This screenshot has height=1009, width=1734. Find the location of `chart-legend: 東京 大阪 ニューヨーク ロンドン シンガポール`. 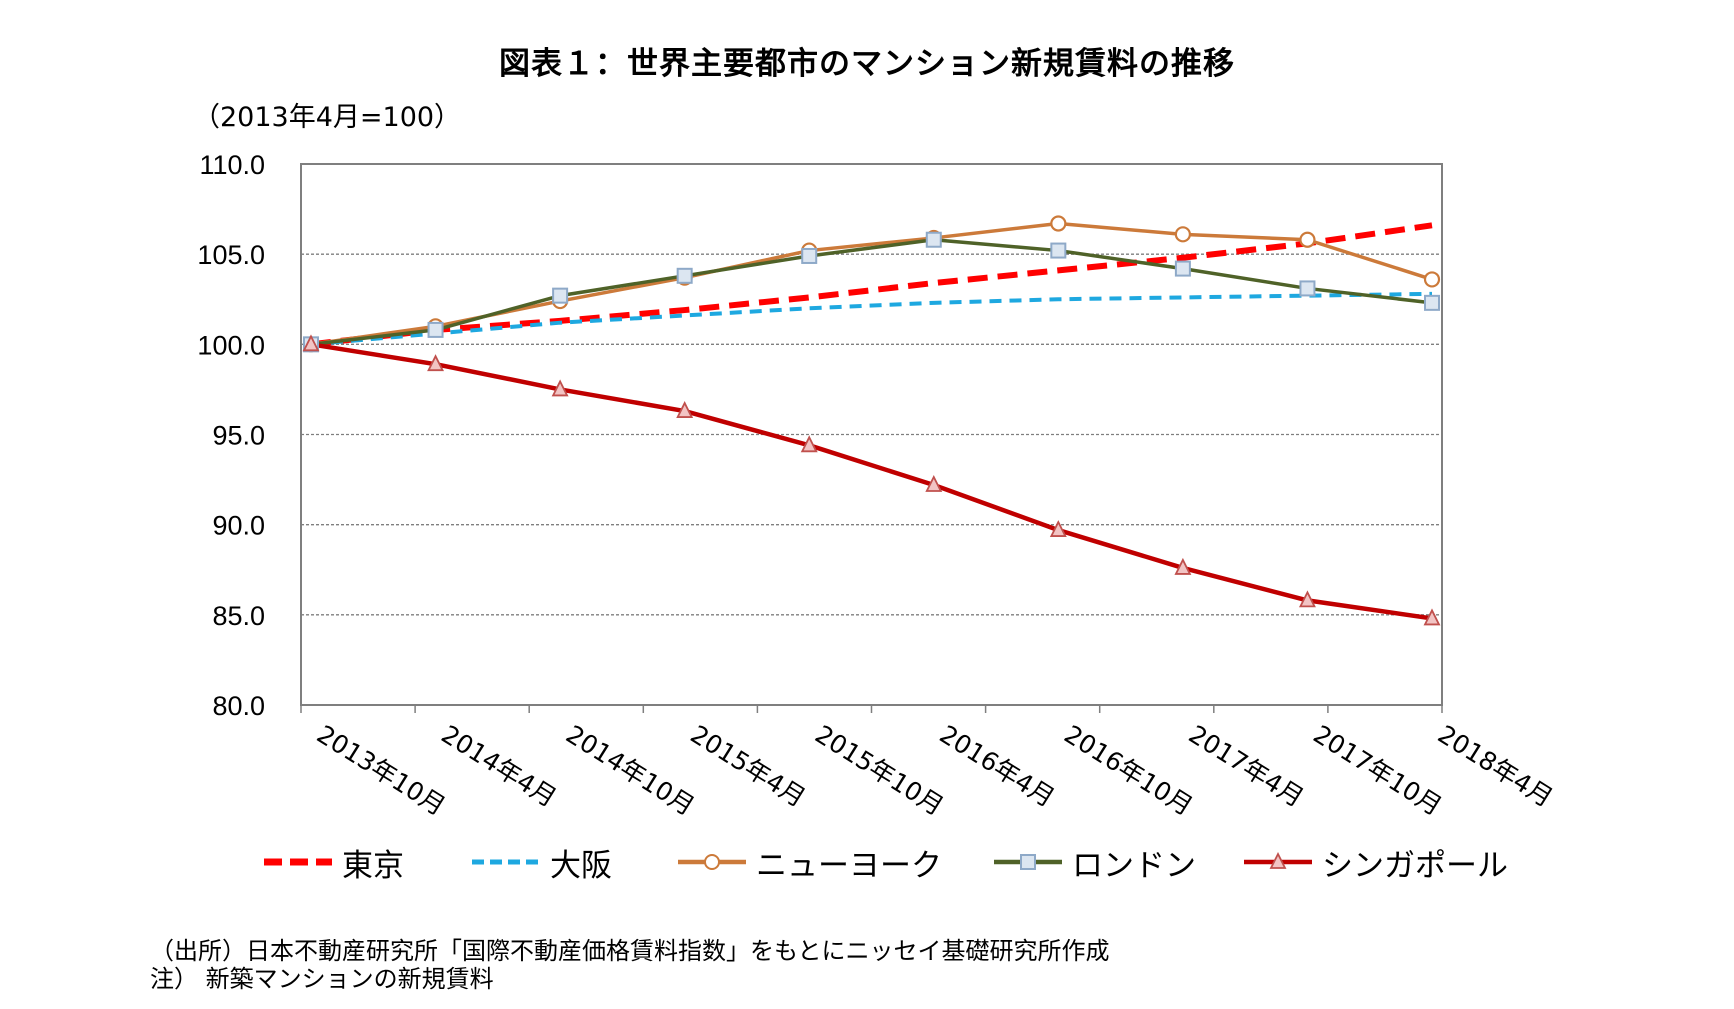

chart-legend: 東京 大阪 ニューヨーク ロンドン シンガポール is located at coordinates (867, 862).